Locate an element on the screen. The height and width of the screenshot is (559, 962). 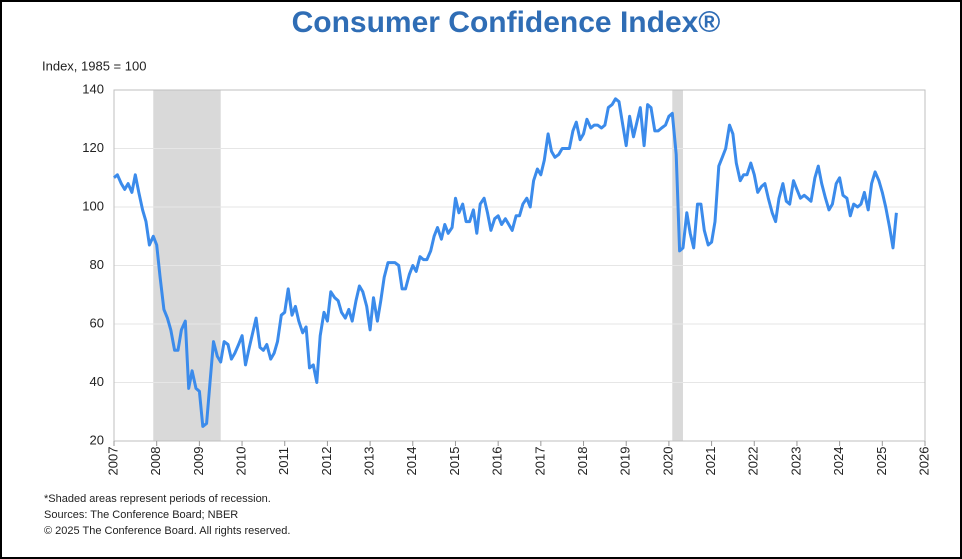
chart-title: Consumer Confidence Index® is located at coordinates (506, 22).